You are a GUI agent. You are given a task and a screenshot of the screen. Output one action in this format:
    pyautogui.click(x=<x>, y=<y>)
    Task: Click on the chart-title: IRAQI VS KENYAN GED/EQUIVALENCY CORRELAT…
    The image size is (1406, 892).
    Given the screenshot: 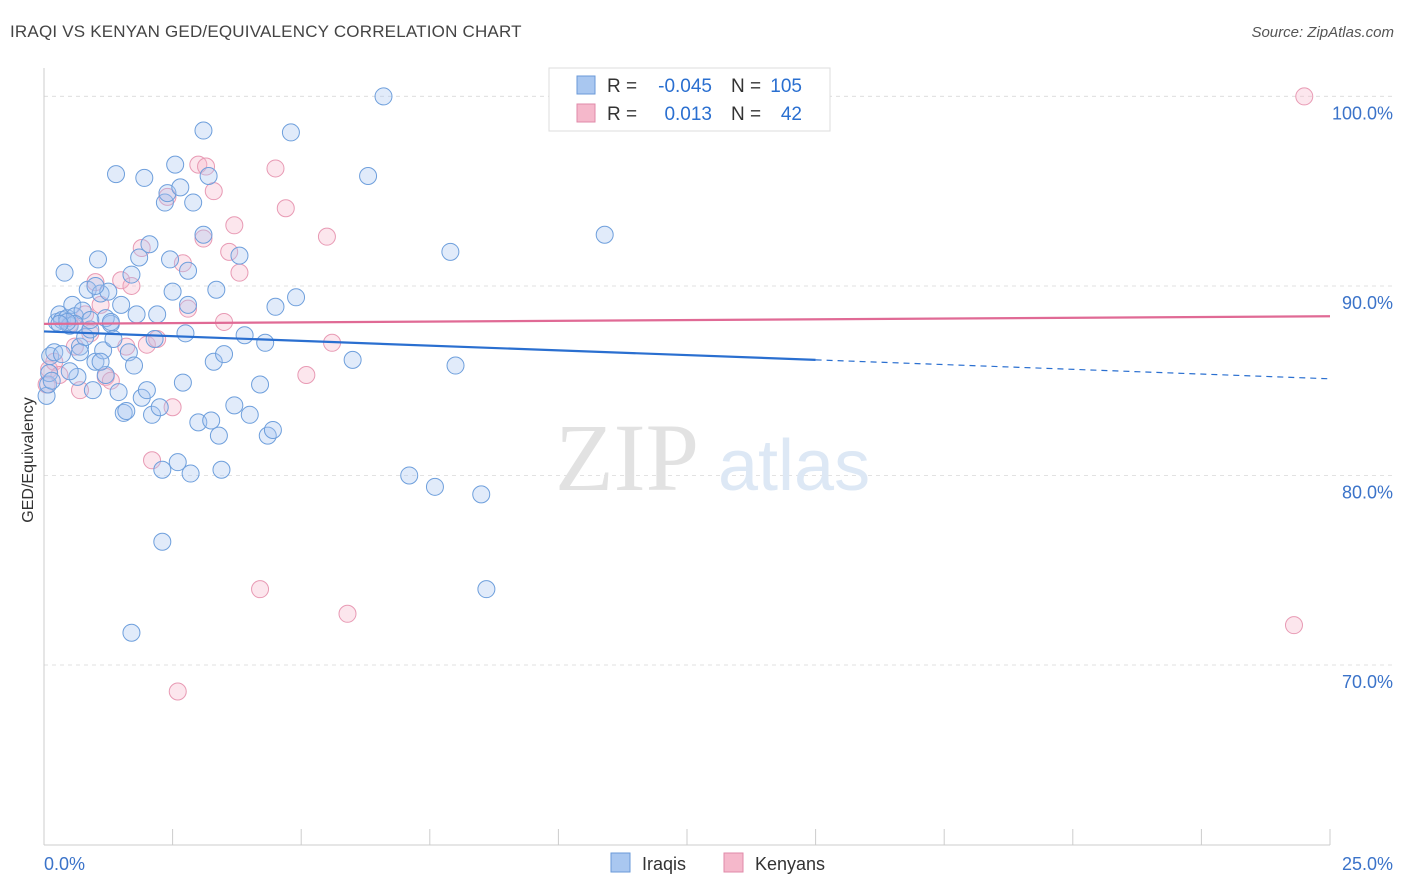 What is the action you would take?
    pyautogui.click(x=266, y=31)
    